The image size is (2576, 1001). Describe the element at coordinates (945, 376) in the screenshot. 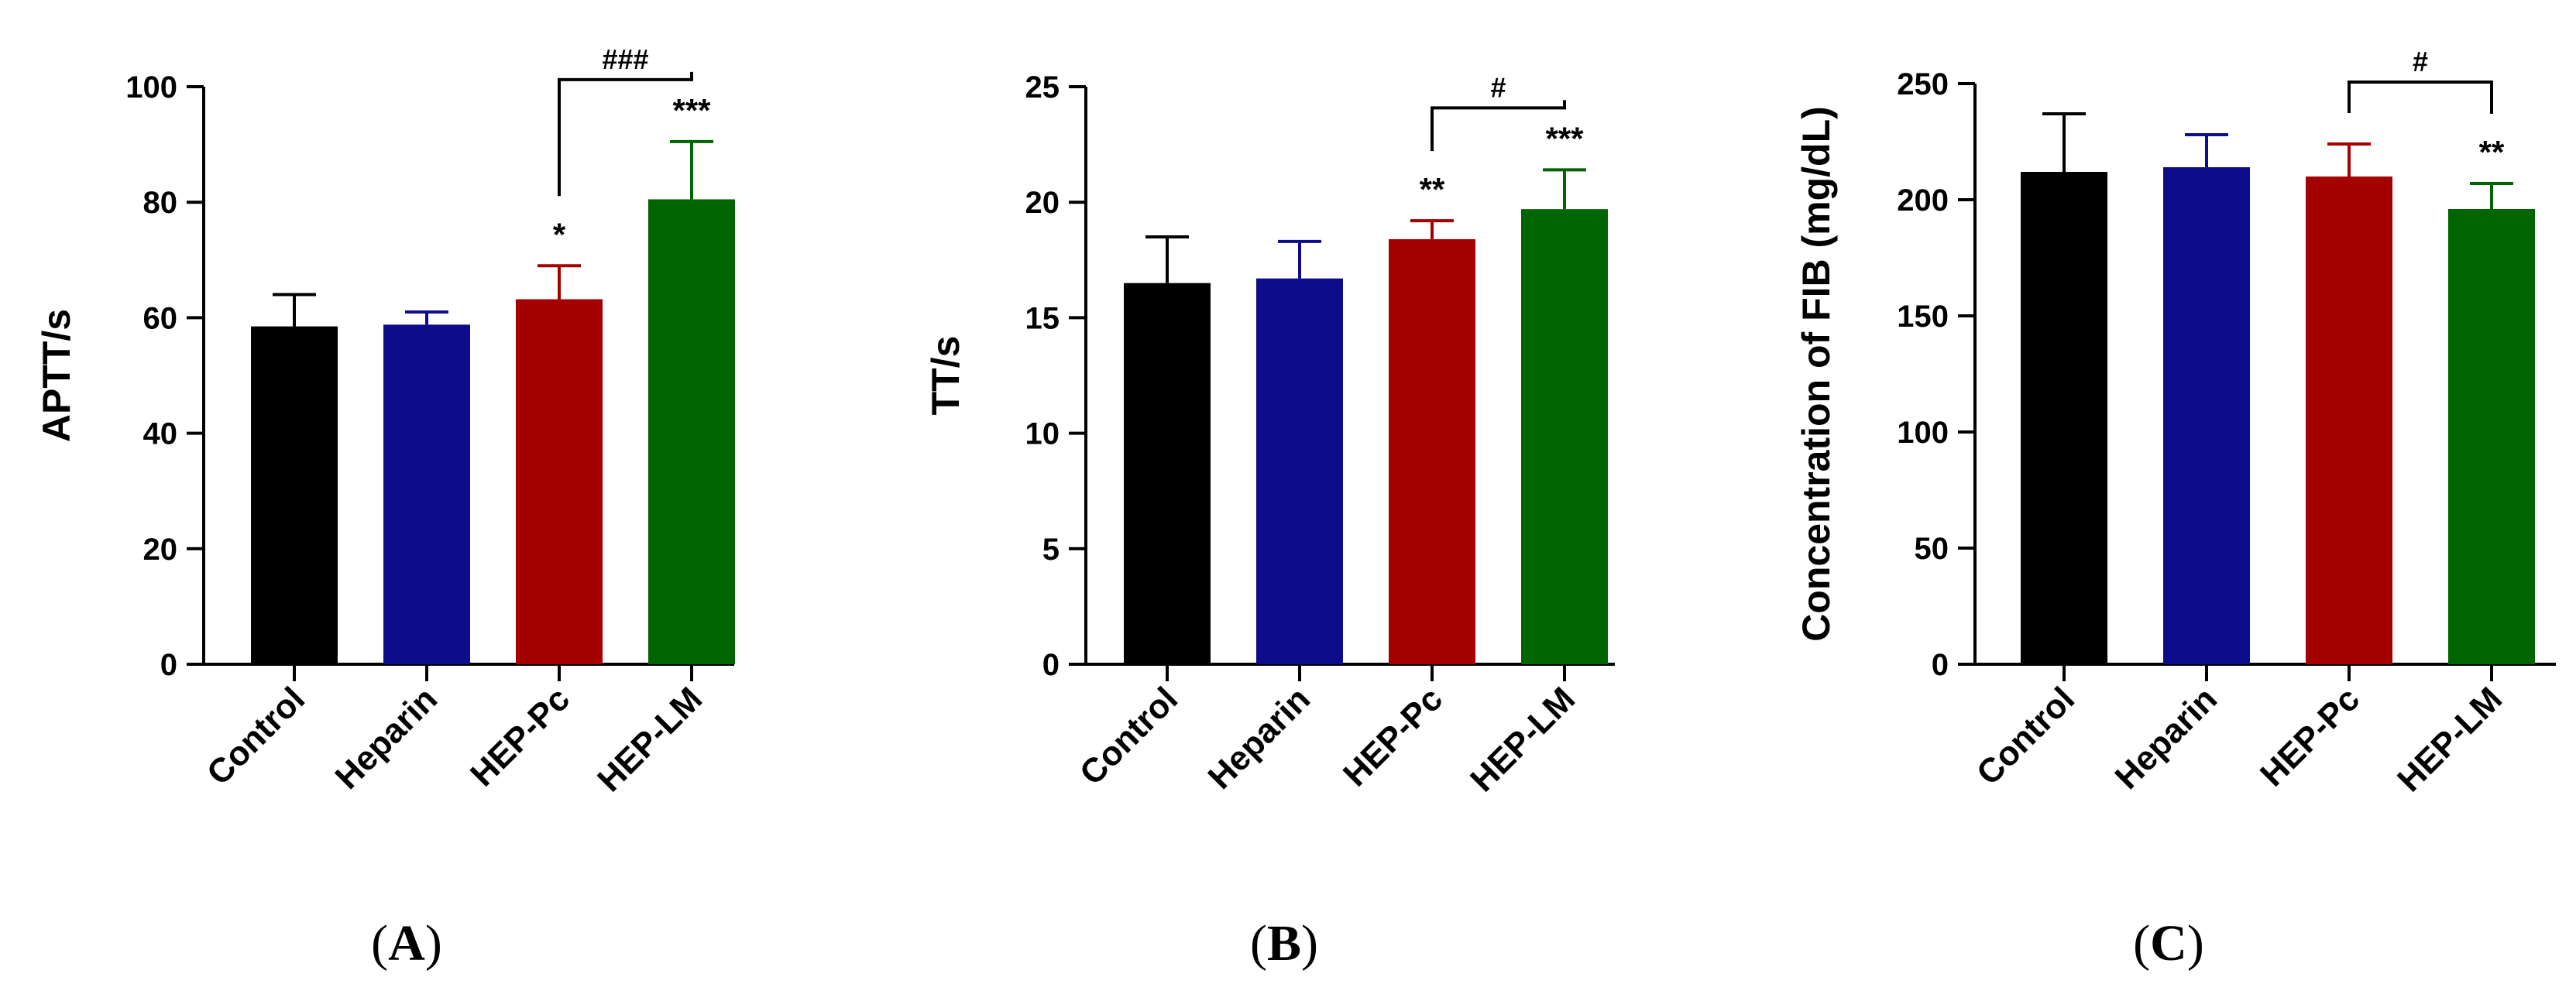

I see `y-axis-label: TT/s` at that location.